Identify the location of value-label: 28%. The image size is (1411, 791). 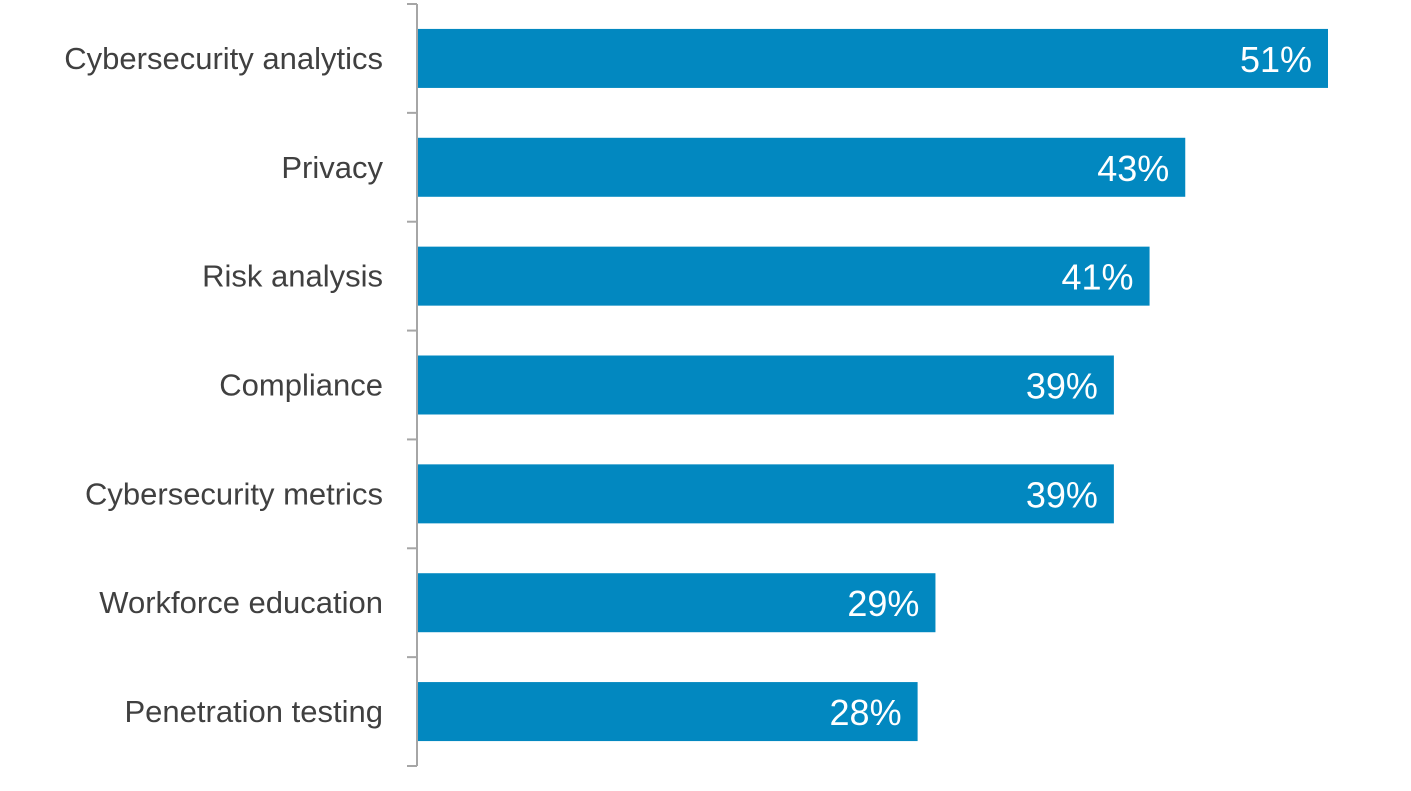
(866, 712).